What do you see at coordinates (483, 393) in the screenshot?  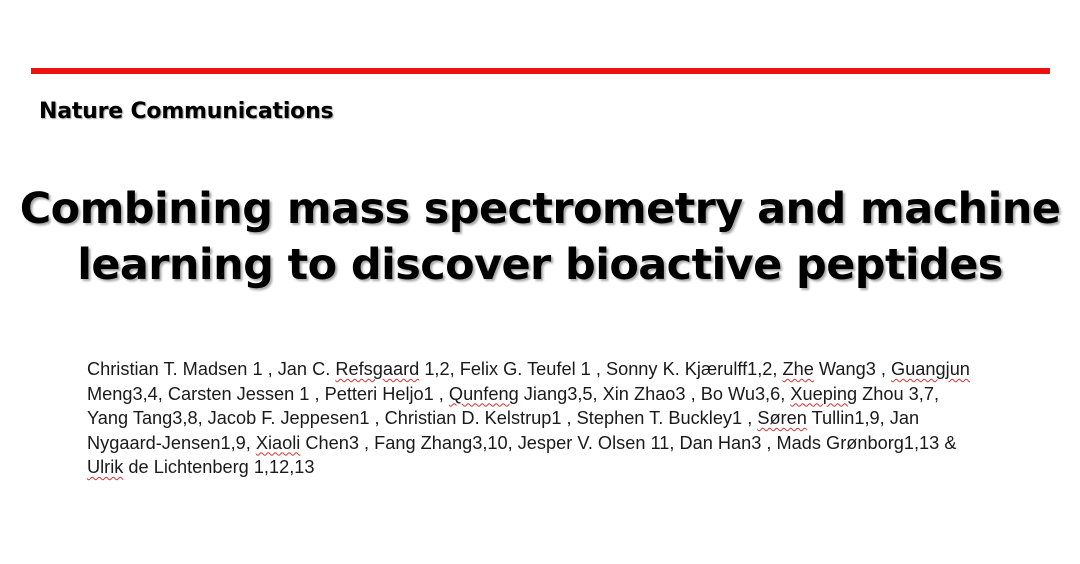 I see `spellcheck-flagged-name: Qunfeng` at bounding box center [483, 393].